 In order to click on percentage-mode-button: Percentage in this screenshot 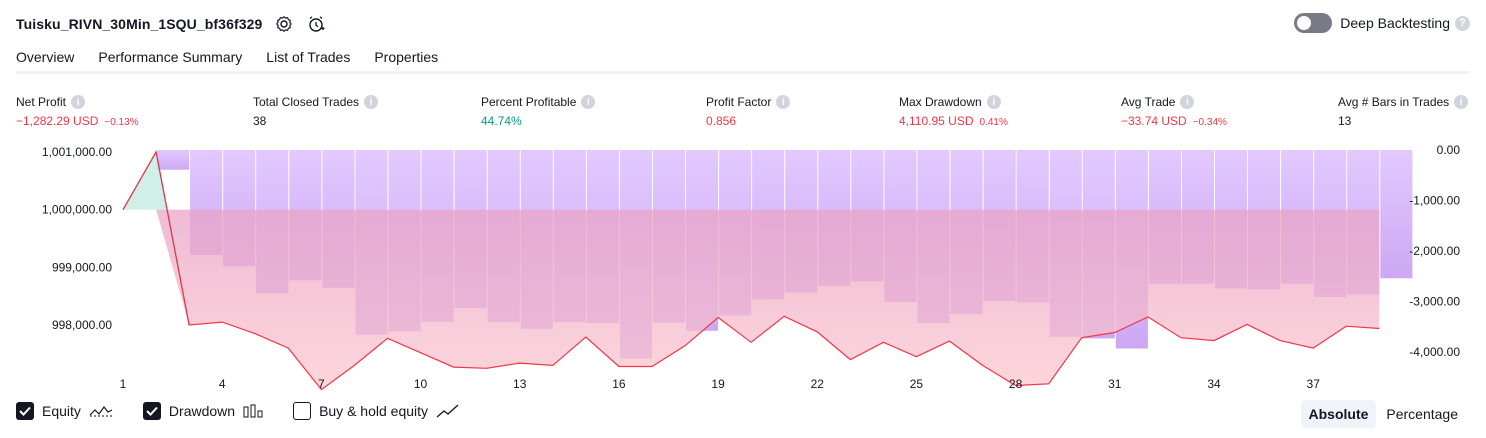, I will do `click(1422, 414)`.